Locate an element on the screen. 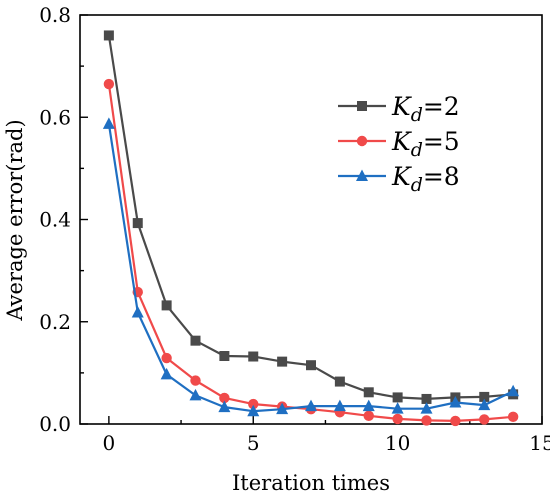  legend-label: Kd=8 is located at coordinates (425, 179).